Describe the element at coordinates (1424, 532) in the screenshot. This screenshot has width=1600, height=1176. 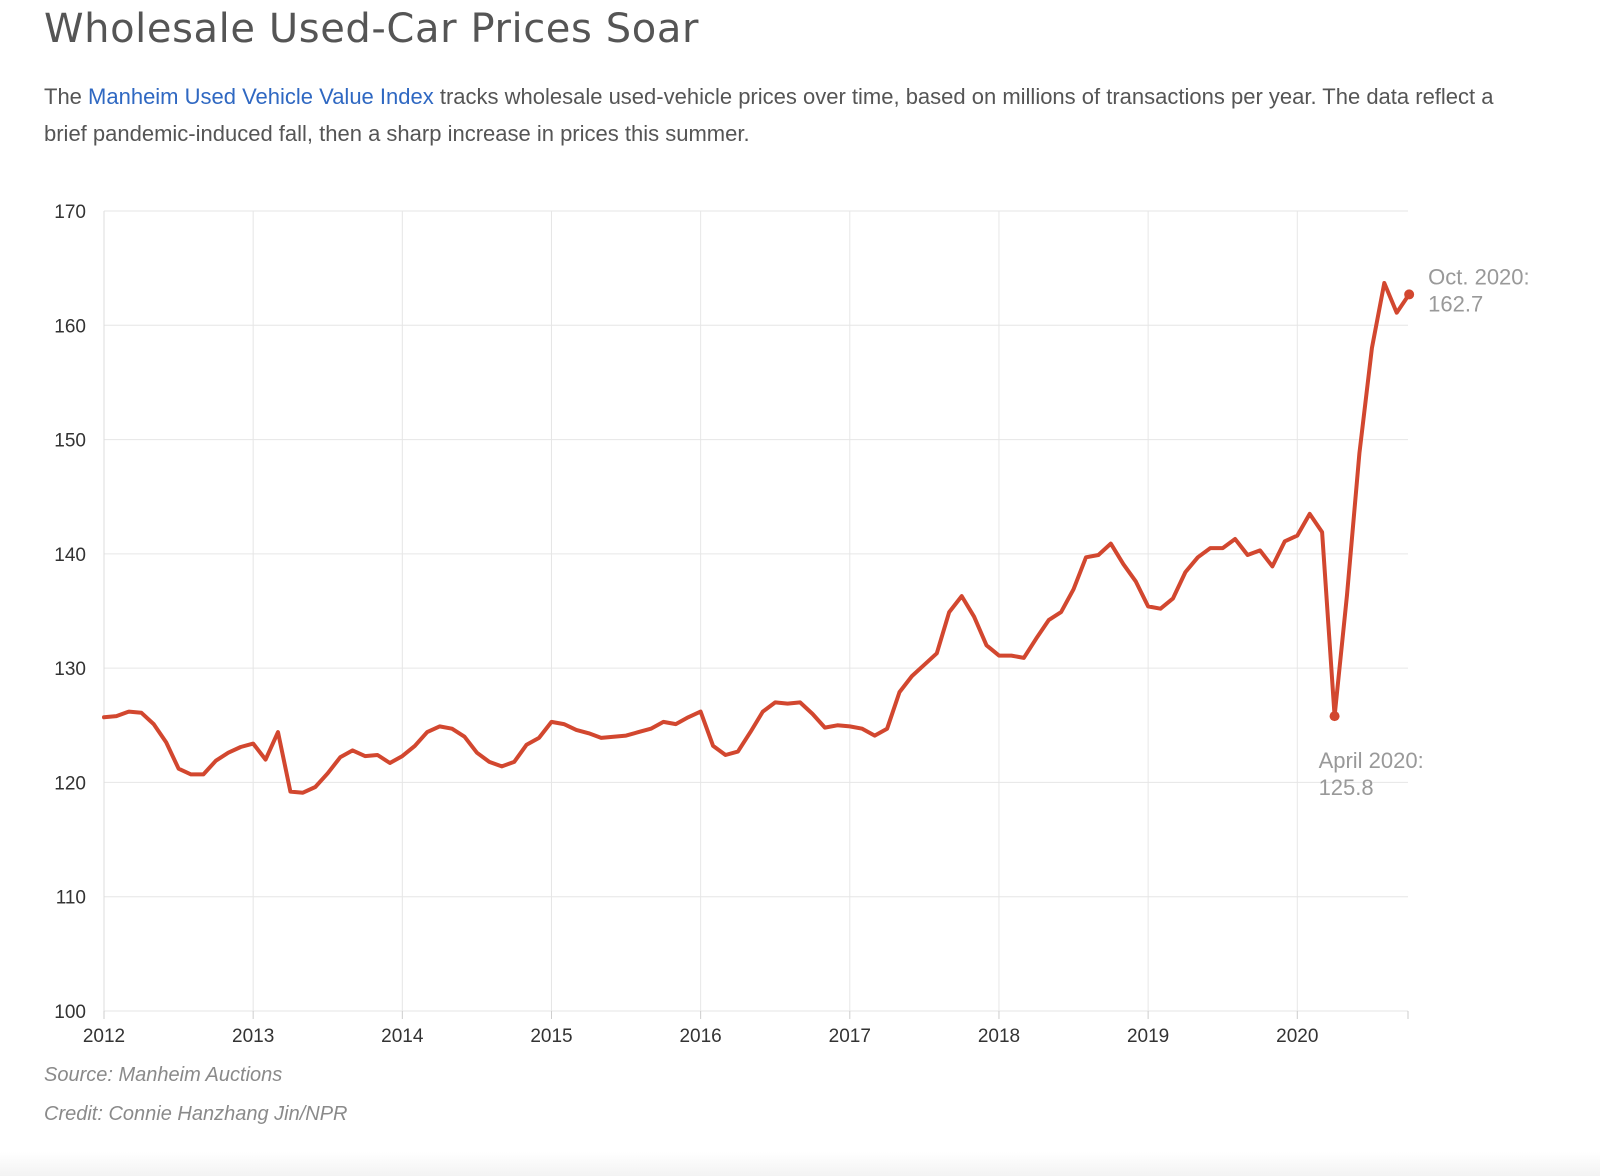
I see `annotations-group: April 2020:125.8 Oct. 2020:162.7` at that location.